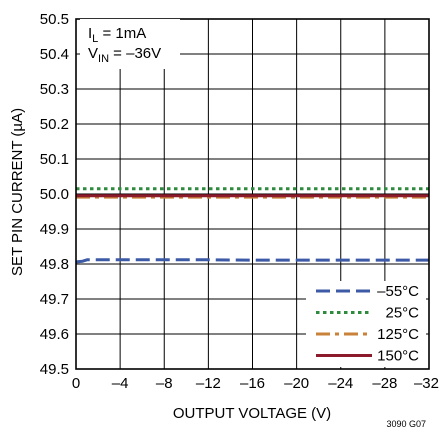 Image resolution: width=443 pixels, height=436 pixels. Describe the element at coordinates (54, 334) in the screenshot. I see `y-tick-label: 49.6` at that location.